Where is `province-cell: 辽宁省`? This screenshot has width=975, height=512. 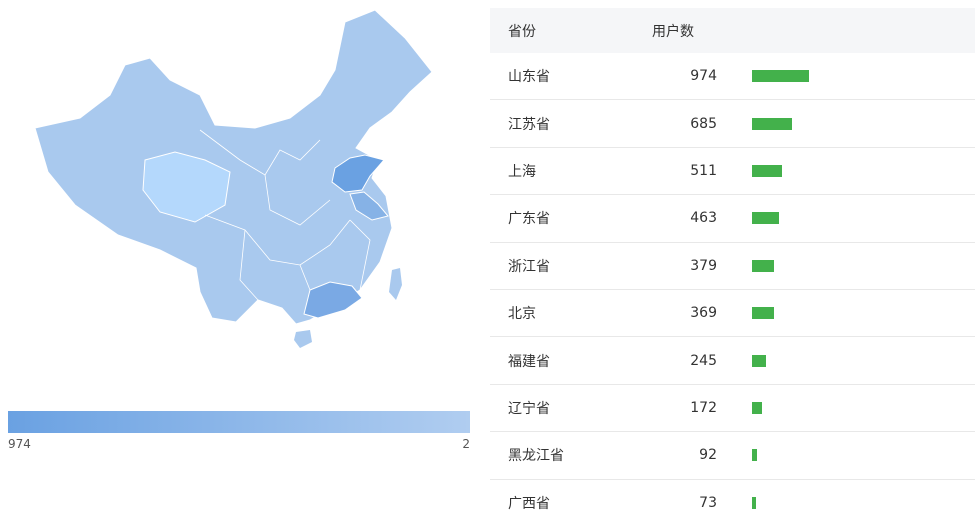 province-cell: 辽宁省 is located at coordinates (529, 408).